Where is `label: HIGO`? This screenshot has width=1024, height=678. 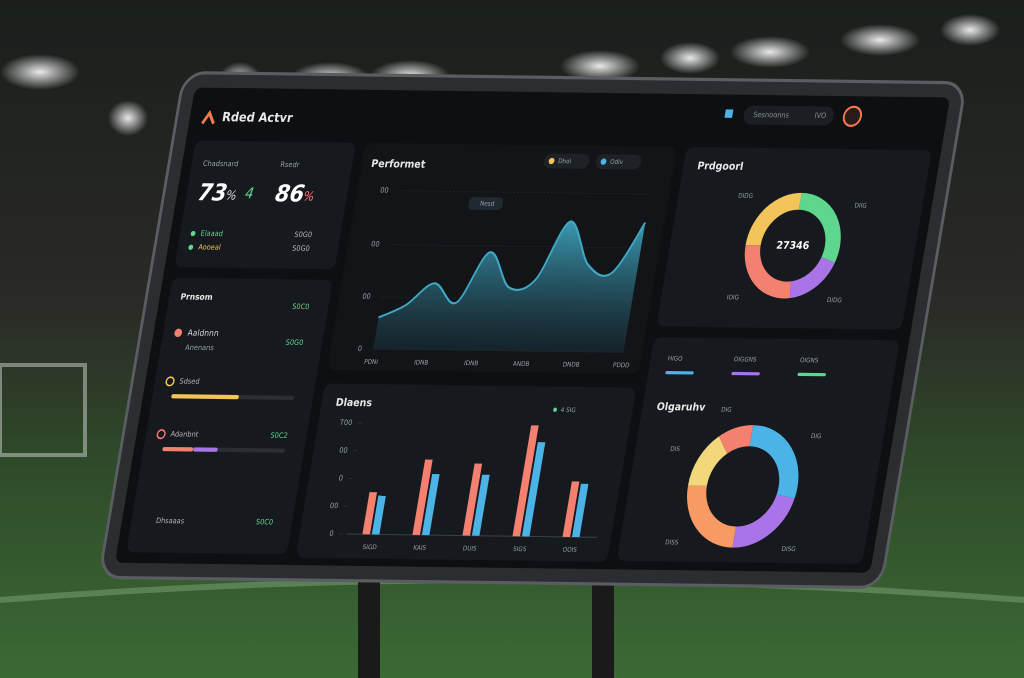 label: HIGO is located at coordinates (675, 359).